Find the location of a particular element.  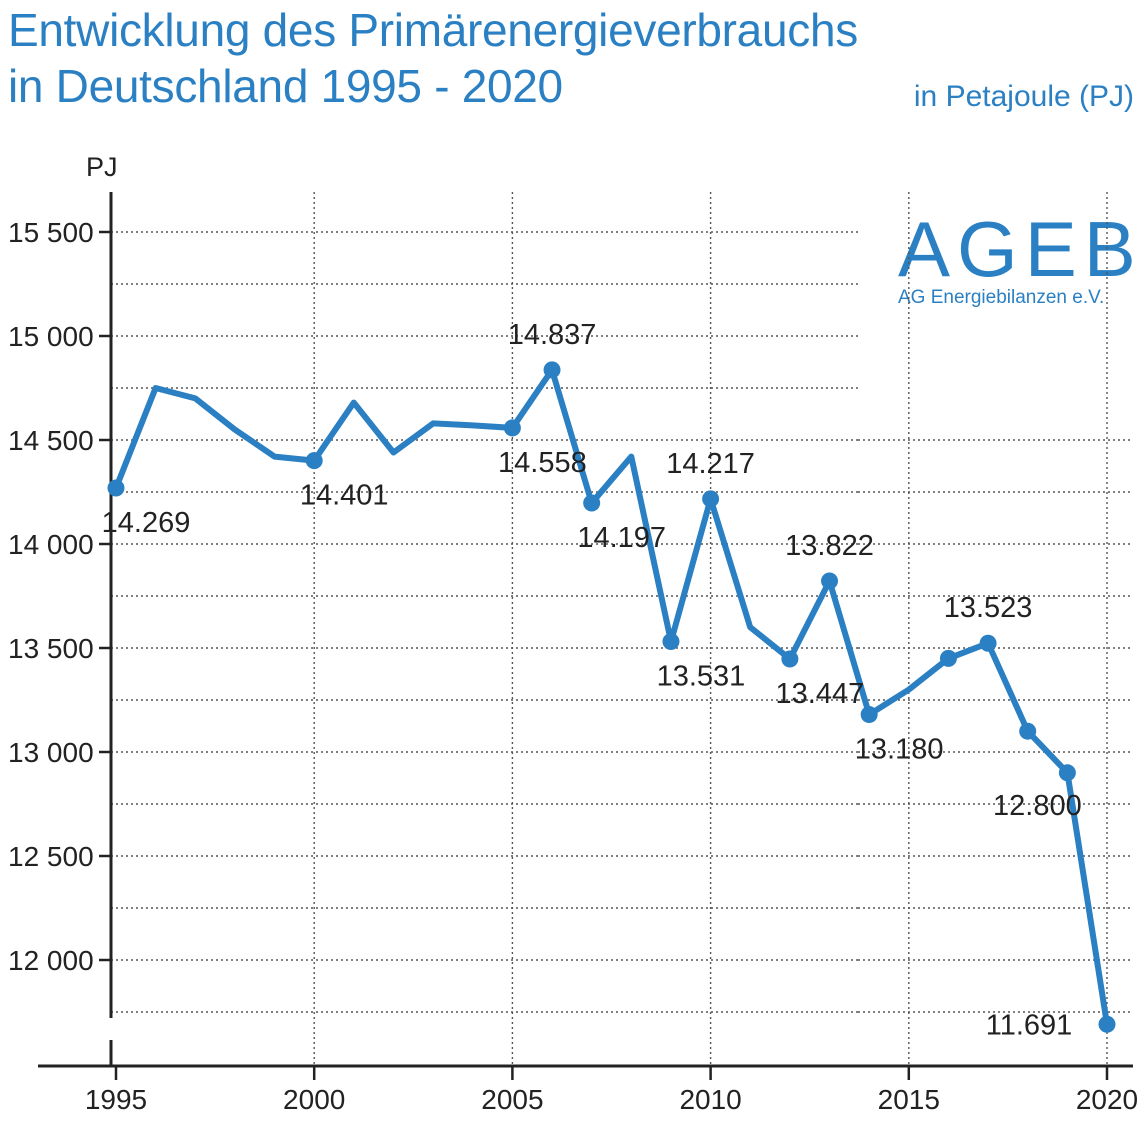

data-label: 13.531 is located at coordinates (701, 677).